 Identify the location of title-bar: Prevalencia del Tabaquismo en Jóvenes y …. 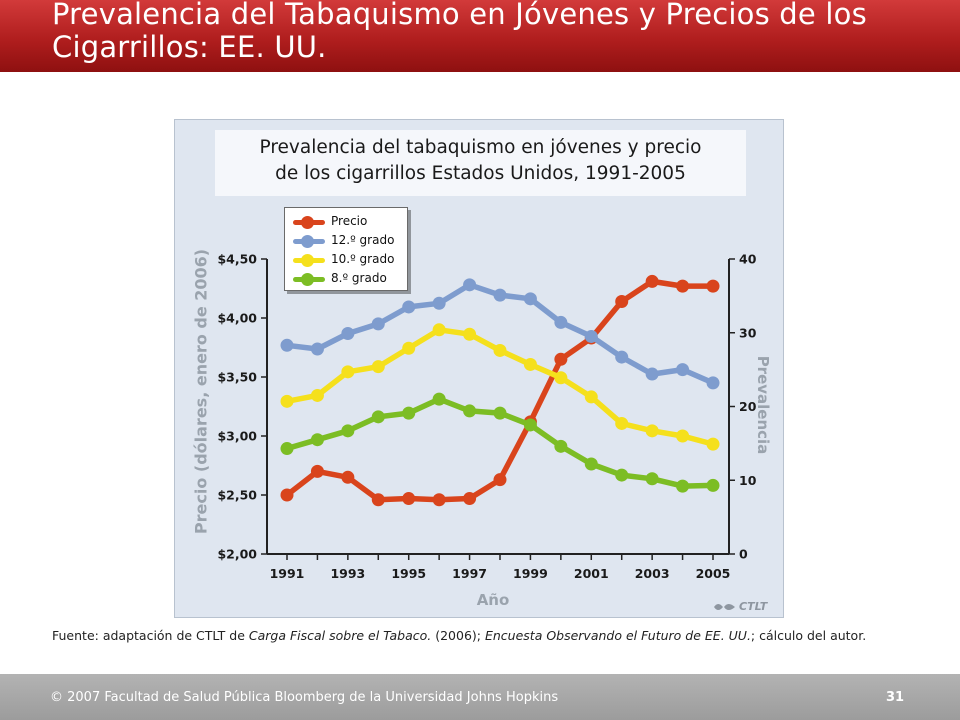
(480, 36).